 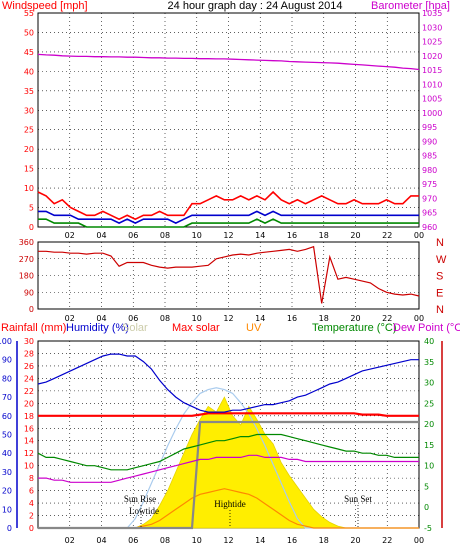 I want to click on legend-dewpoint: Dew Point (°C), so click(x=426, y=328).